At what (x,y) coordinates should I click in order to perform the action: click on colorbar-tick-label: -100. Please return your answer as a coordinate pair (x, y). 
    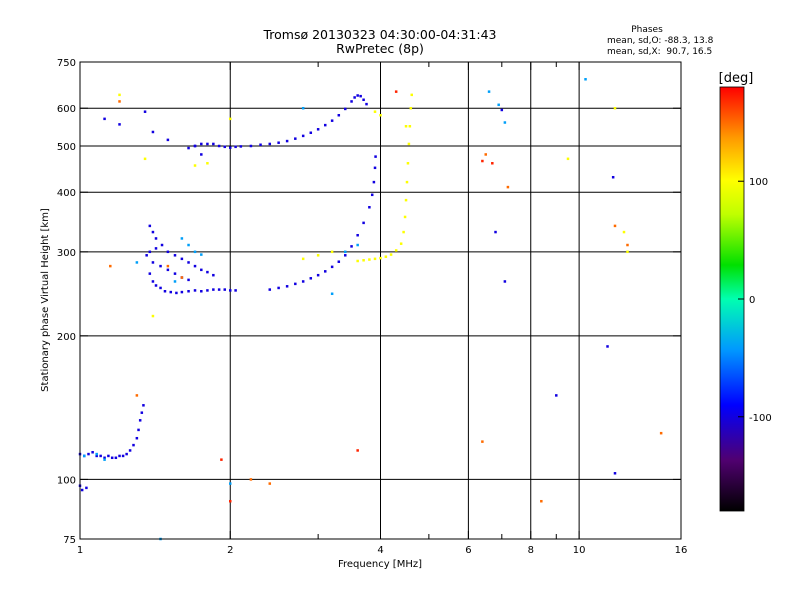
    Looking at the image, I should click on (760, 418).